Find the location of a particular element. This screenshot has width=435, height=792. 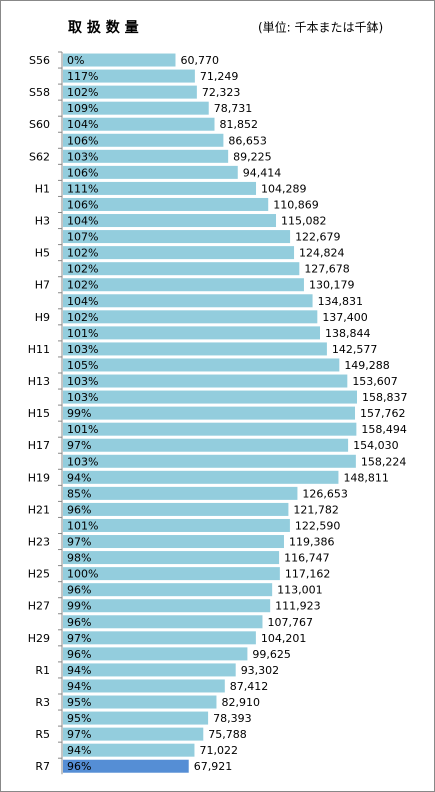

ratio-label: 103% is located at coordinates (82, 156).